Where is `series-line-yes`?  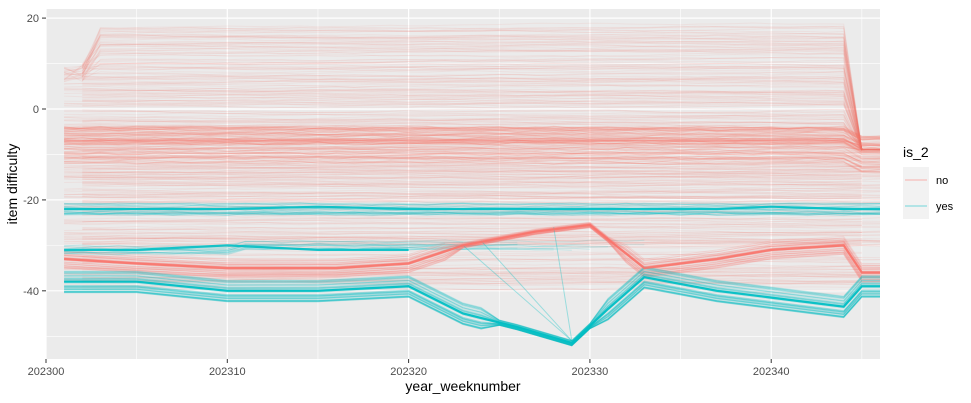 series-line-yes is located at coordinates (472, 208).